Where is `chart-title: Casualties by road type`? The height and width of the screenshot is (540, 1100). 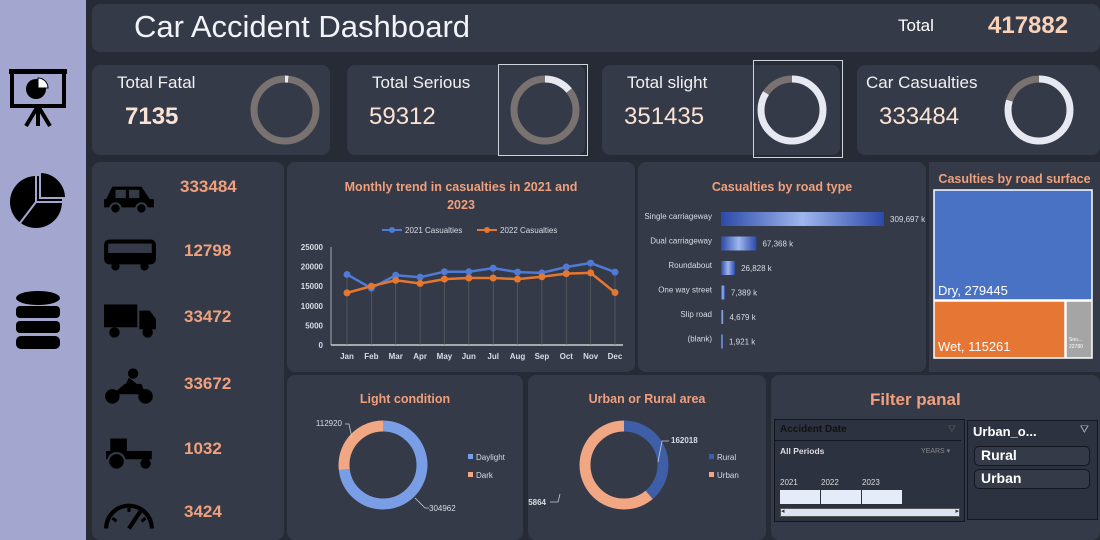 chart-title: Casualties by road type is located at coordinates (782, 187).